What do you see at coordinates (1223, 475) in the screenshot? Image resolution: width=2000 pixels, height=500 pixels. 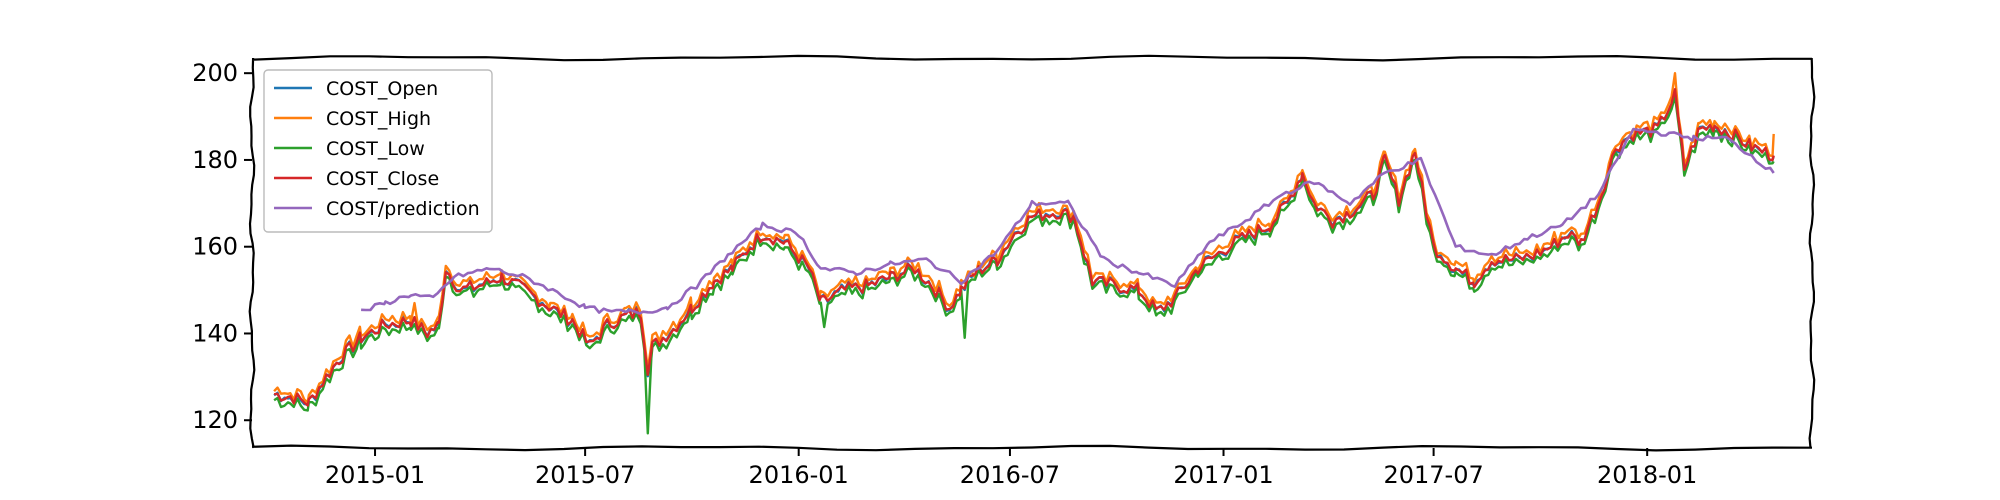 I see `x-tick-label: 2017-01` at bounding box center [1223, 475].